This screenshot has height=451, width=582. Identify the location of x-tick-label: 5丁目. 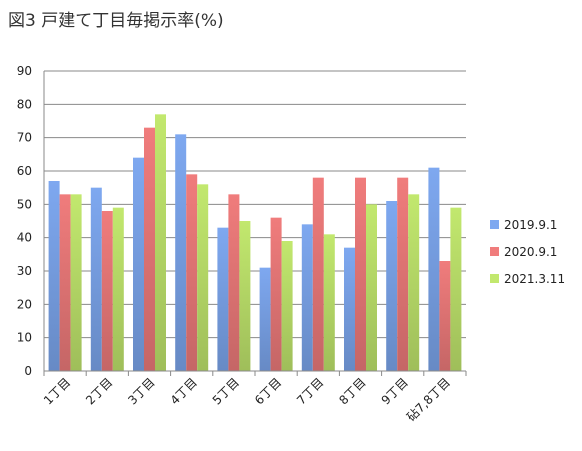
(226, 391).